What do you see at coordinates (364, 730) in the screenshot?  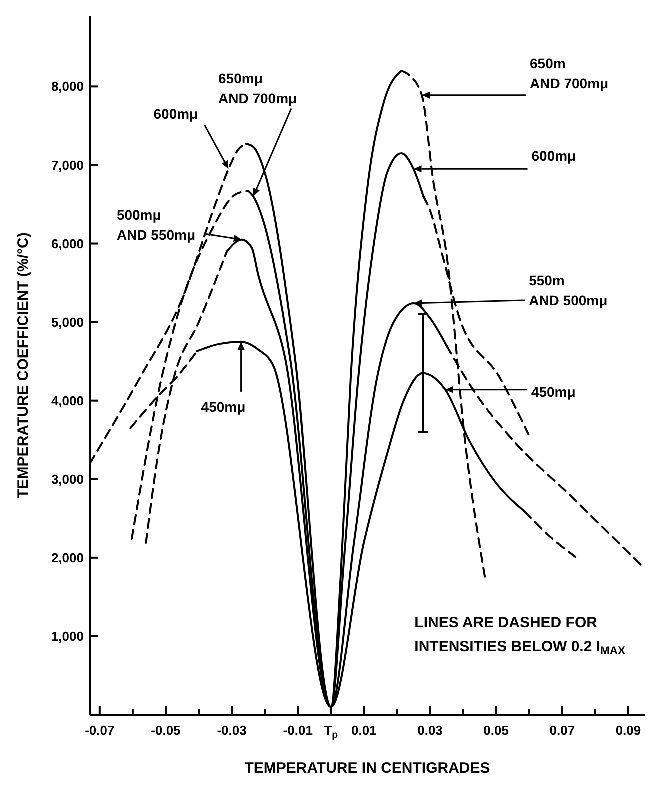 I see `x-tick-label: 0.01` at bounding box center [364, 730].